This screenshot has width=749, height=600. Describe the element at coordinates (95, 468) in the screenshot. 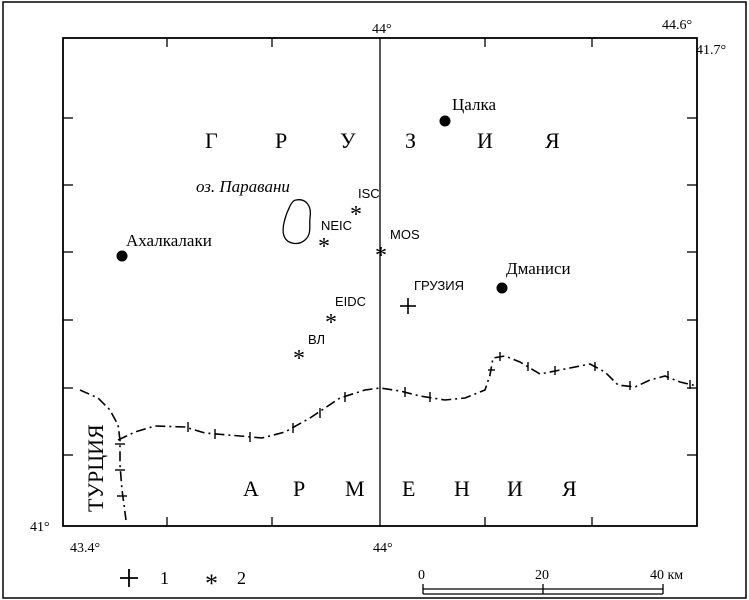

I see `label-turkey: ТУРЦИЯ` at that location.